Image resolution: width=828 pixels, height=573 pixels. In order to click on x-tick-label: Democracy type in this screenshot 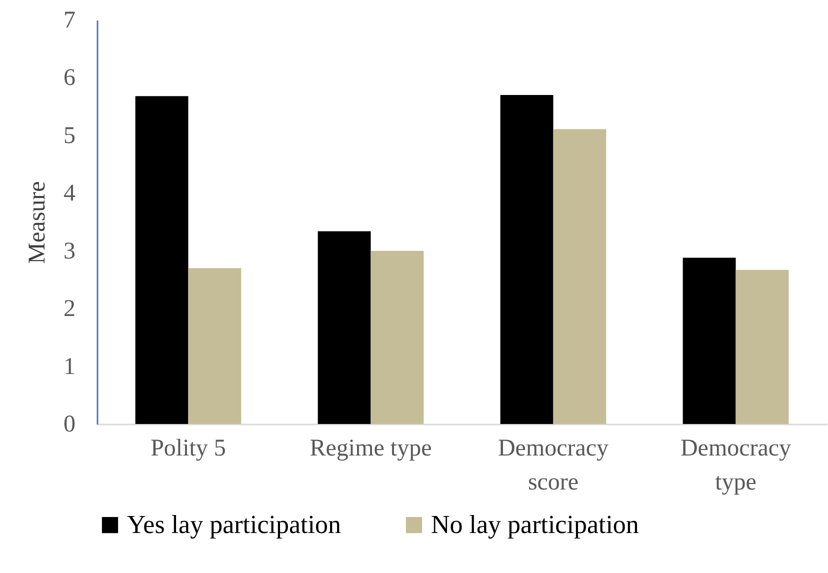, I will do `click(736, 466)`.